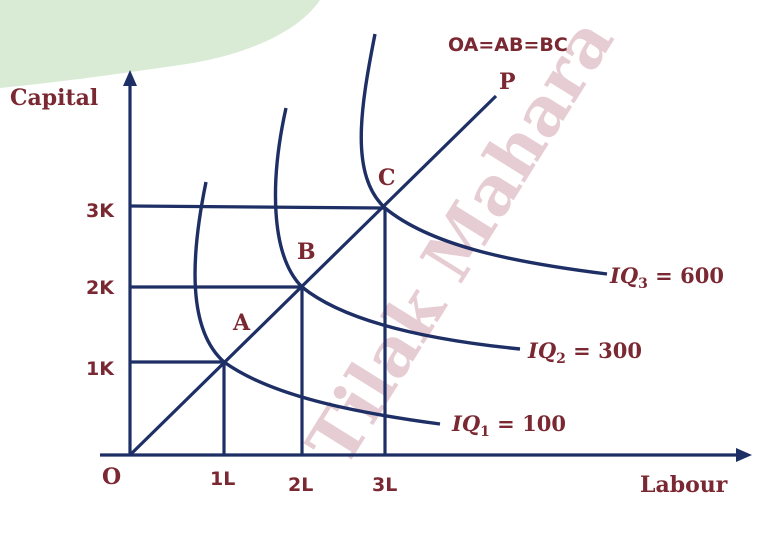  I want to click on y-tick-2k: 2K, so click(100, 288).